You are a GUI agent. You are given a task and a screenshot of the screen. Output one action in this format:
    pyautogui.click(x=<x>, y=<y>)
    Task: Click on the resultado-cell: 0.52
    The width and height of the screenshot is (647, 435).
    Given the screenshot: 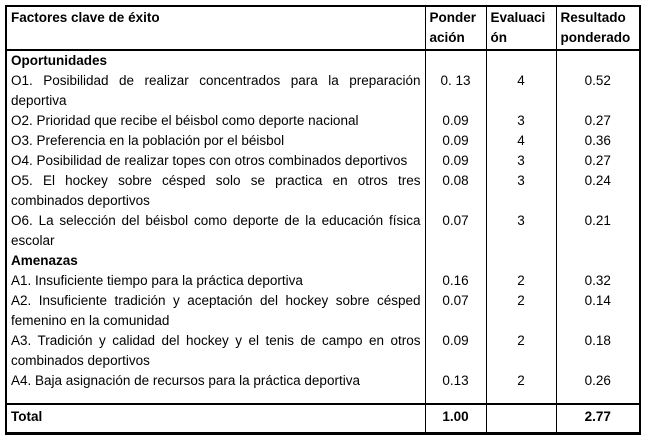 What is the action you would take?
    pyautogui.click(x=597, y=91)
    